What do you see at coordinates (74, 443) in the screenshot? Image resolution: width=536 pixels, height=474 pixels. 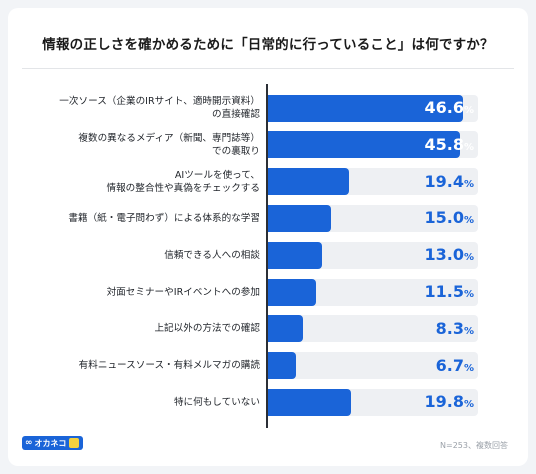 I see `mascot-icon` at bounding box center [74, 443].